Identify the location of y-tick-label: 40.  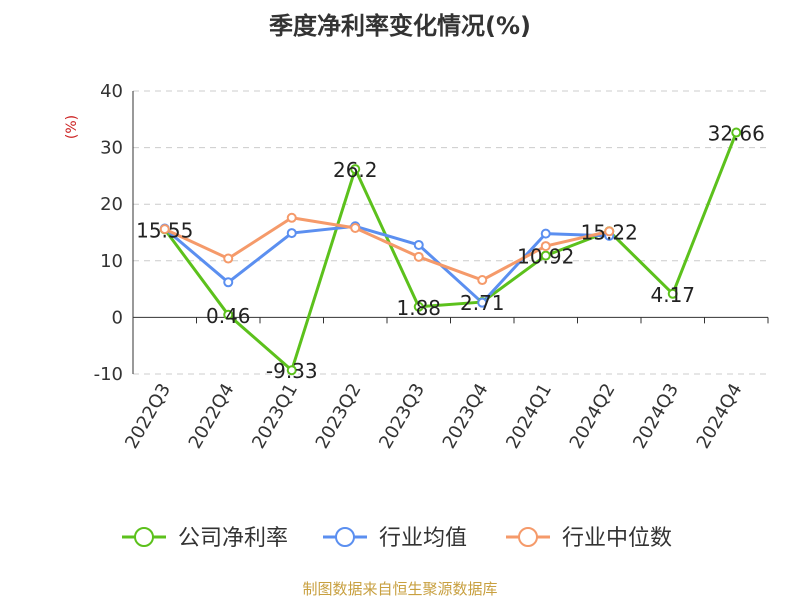
(111, 91).